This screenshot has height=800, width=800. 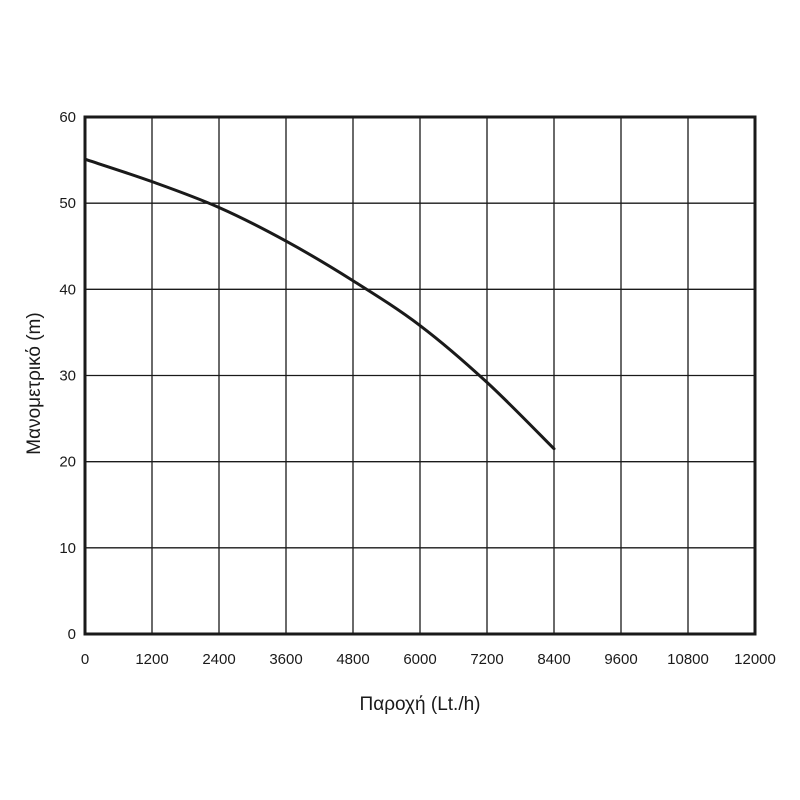 I want to click on x-tick-label: 3600, so click(x=285, y=659).